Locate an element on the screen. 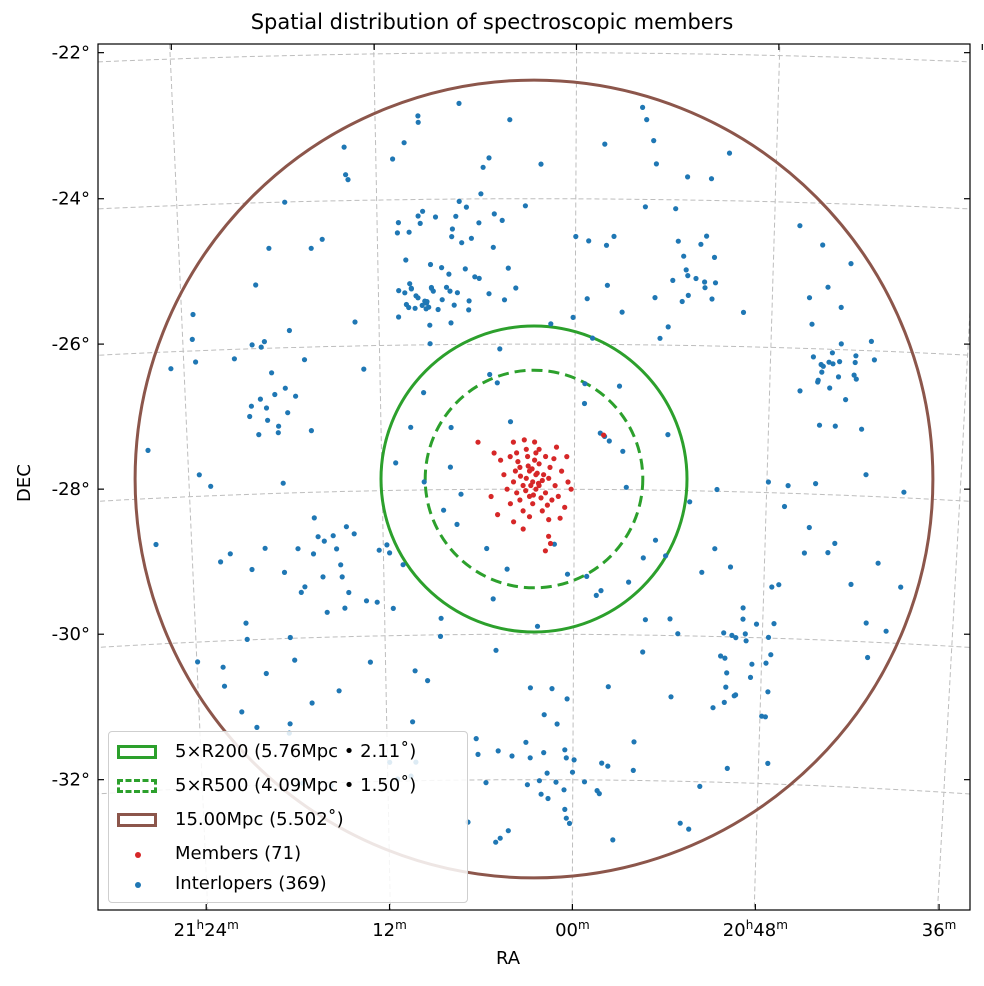 This screenshot has height=986, width=984. members-series is located at coordinates (541, 493).